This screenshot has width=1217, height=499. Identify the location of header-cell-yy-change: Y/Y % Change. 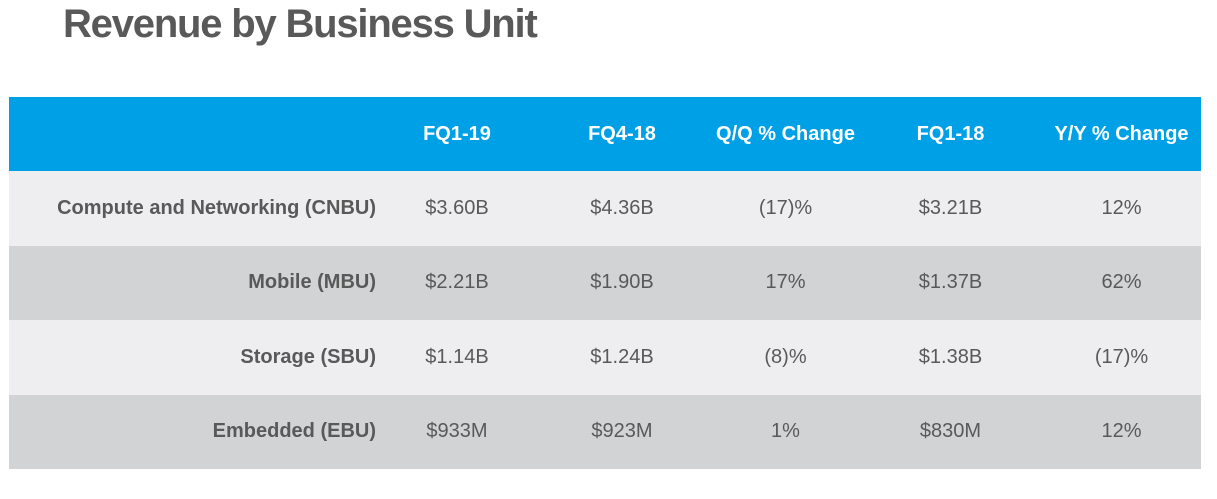
(1121, 133).